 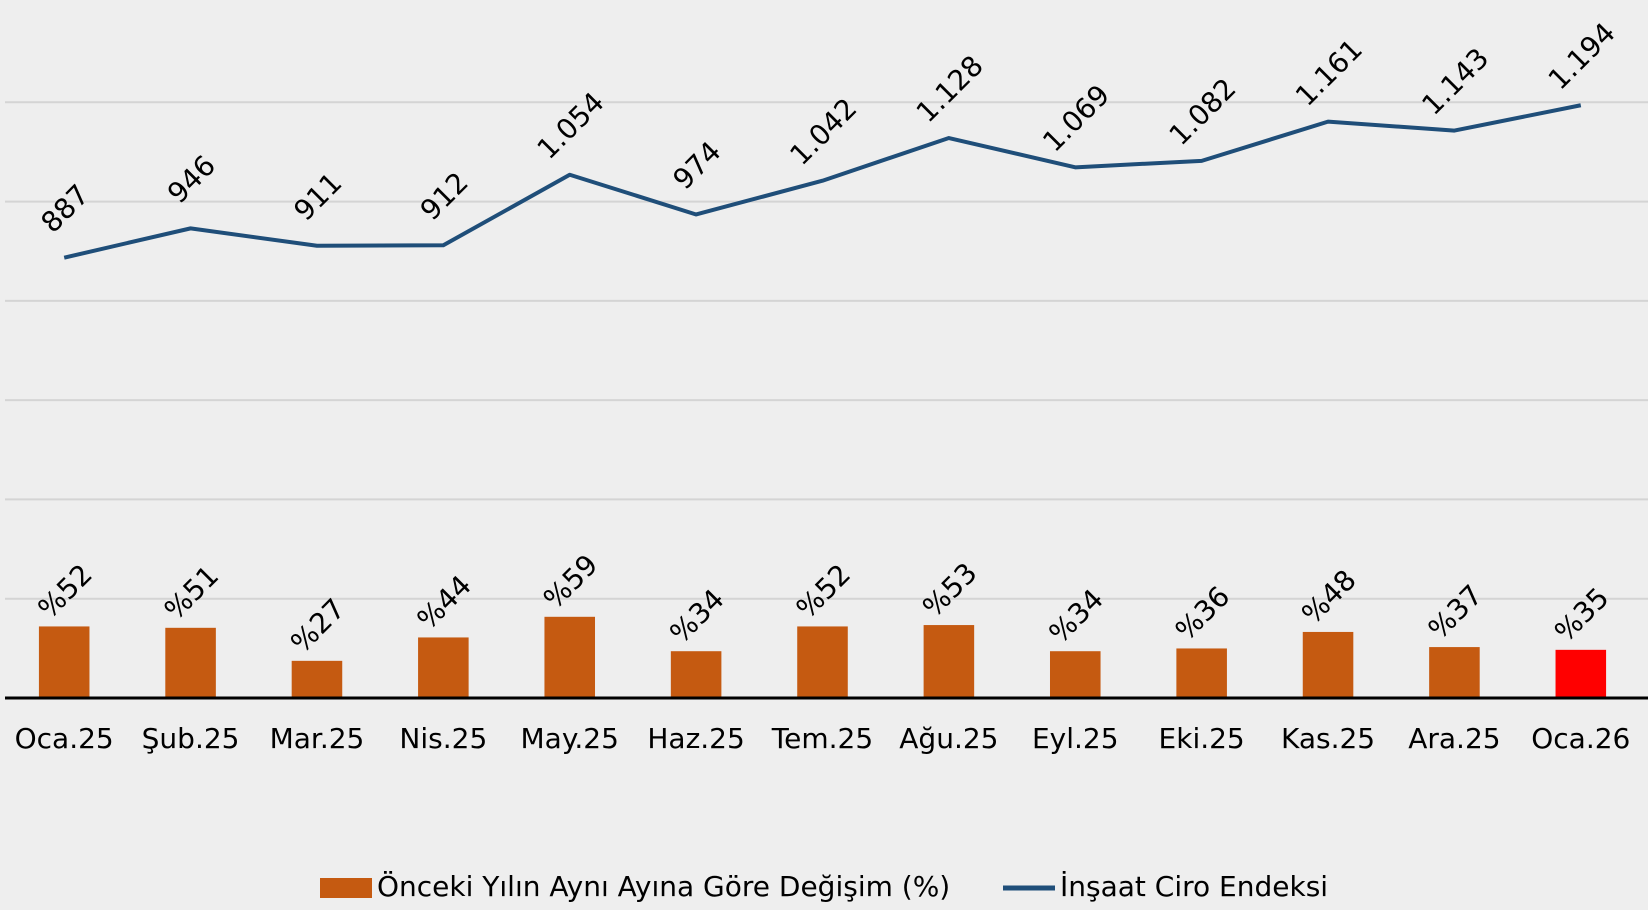 I want to click on x-tick-label: Tem.25, so click(x=822, y=738).